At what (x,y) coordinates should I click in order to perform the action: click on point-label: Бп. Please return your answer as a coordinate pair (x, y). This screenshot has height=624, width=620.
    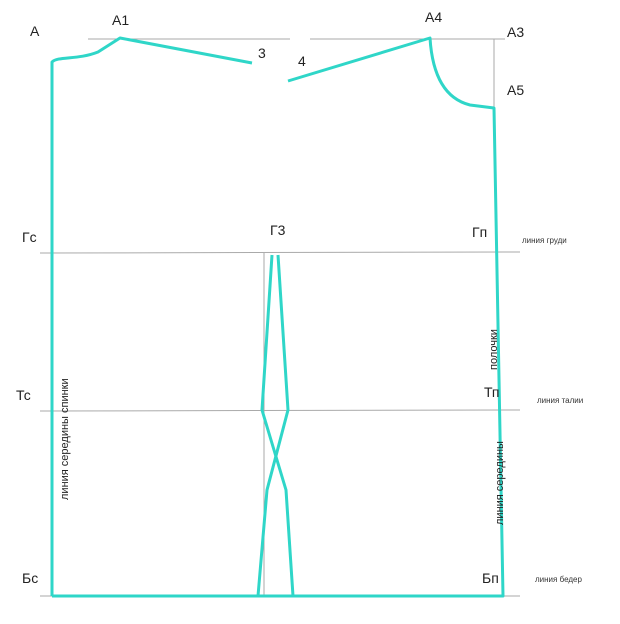
    Looking at the image, I should click on (490, 578).